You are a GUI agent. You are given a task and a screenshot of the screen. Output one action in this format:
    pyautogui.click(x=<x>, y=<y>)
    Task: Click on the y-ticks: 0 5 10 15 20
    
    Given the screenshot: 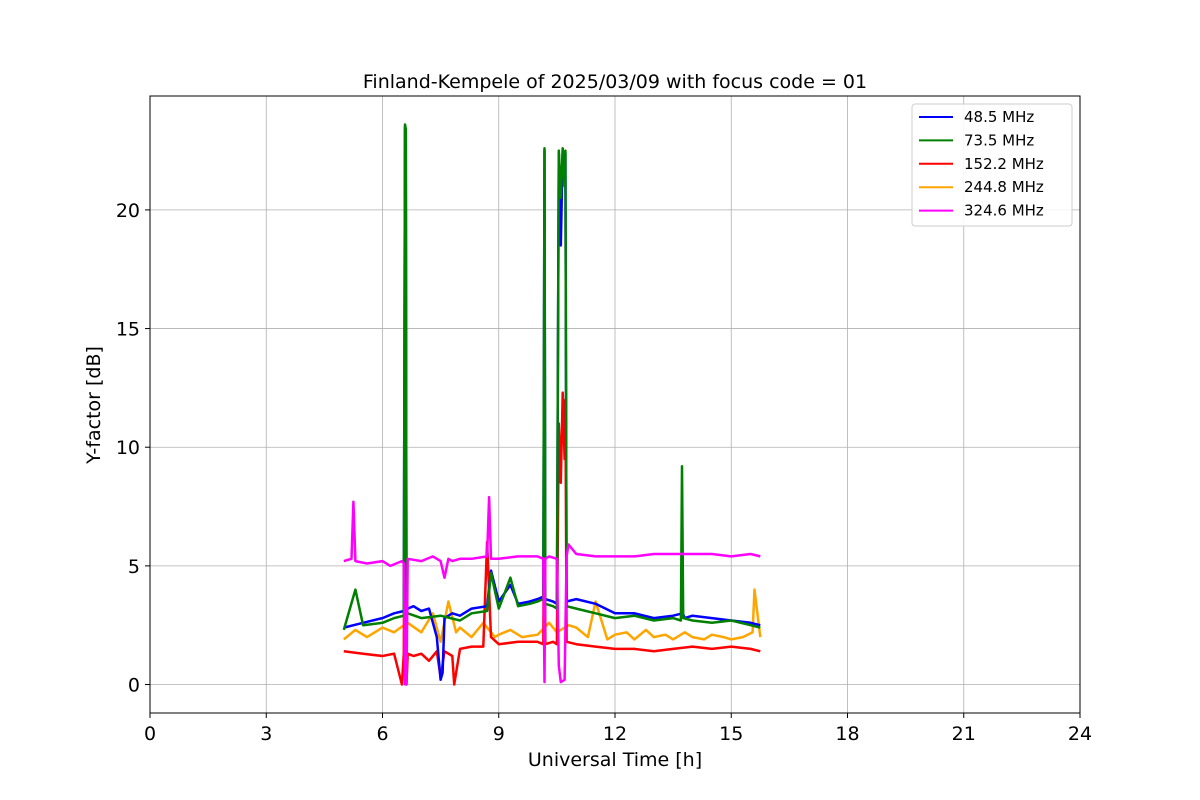 What is the action you would take?
    pyautogui.click(x=133, y=448)
    